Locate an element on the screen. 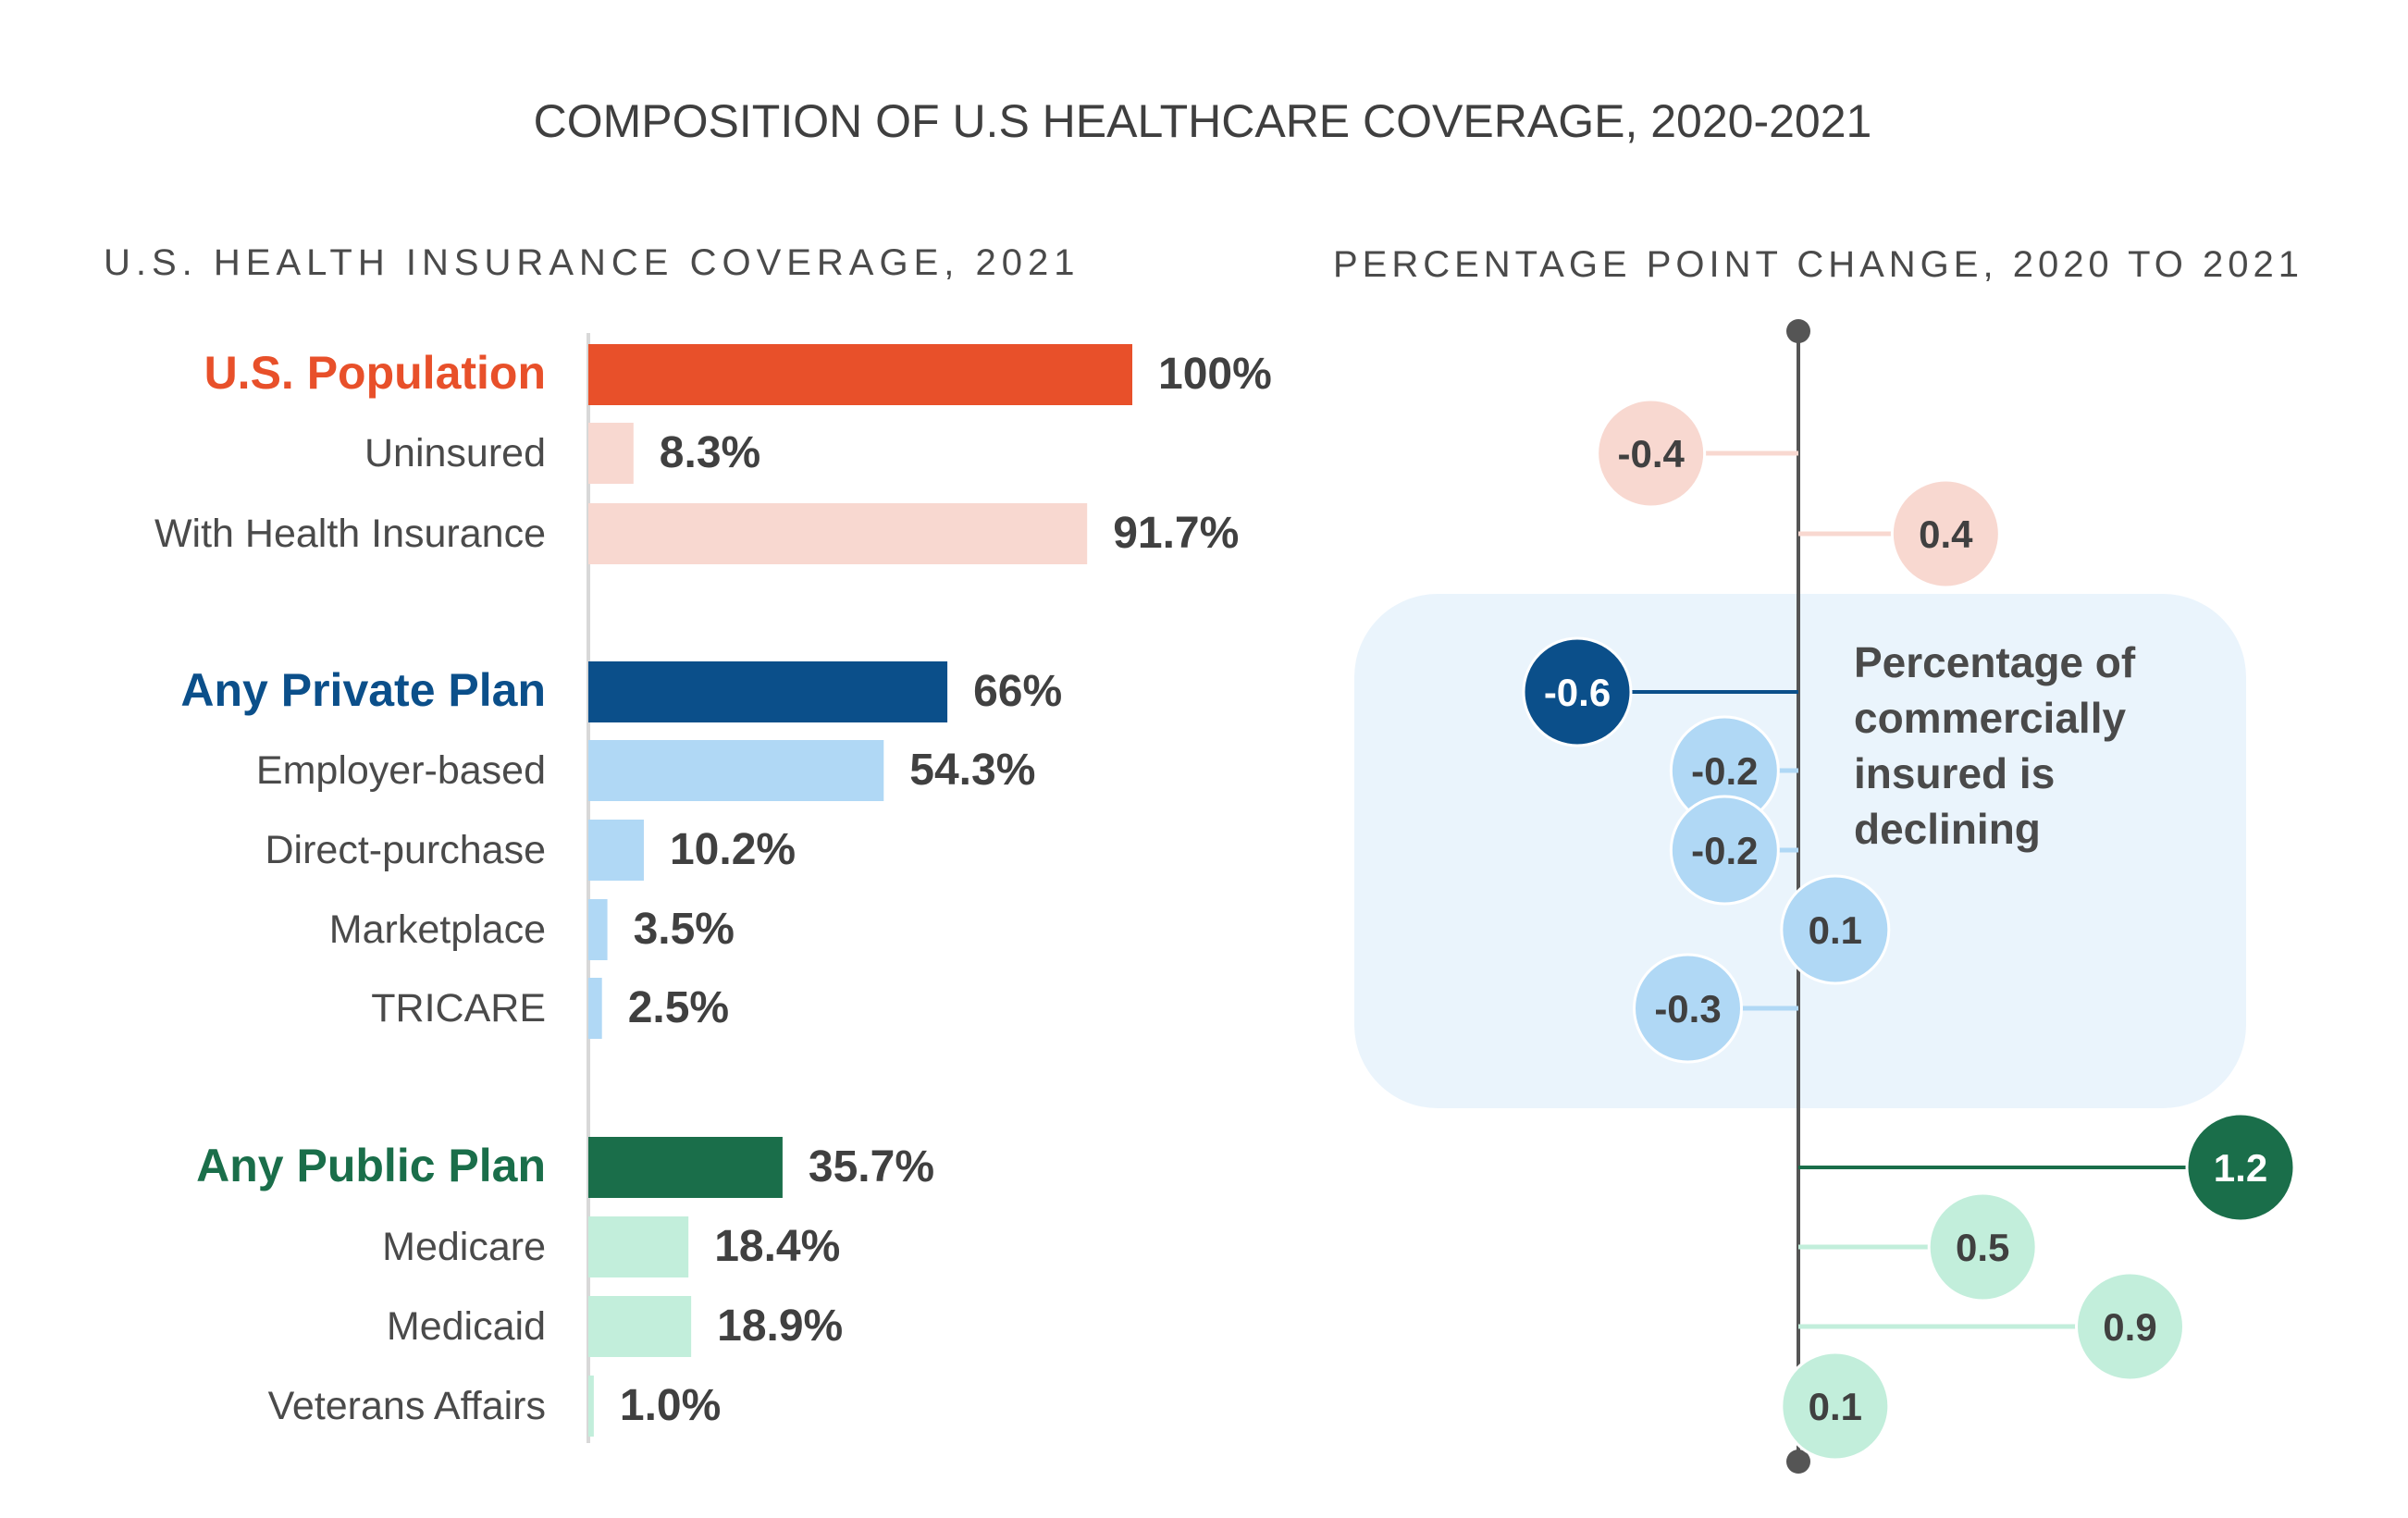 Image resolution: width=2408 pixels, height=1518 pixels. point-veterans-affairs is located at coordinates (1835, 1406).